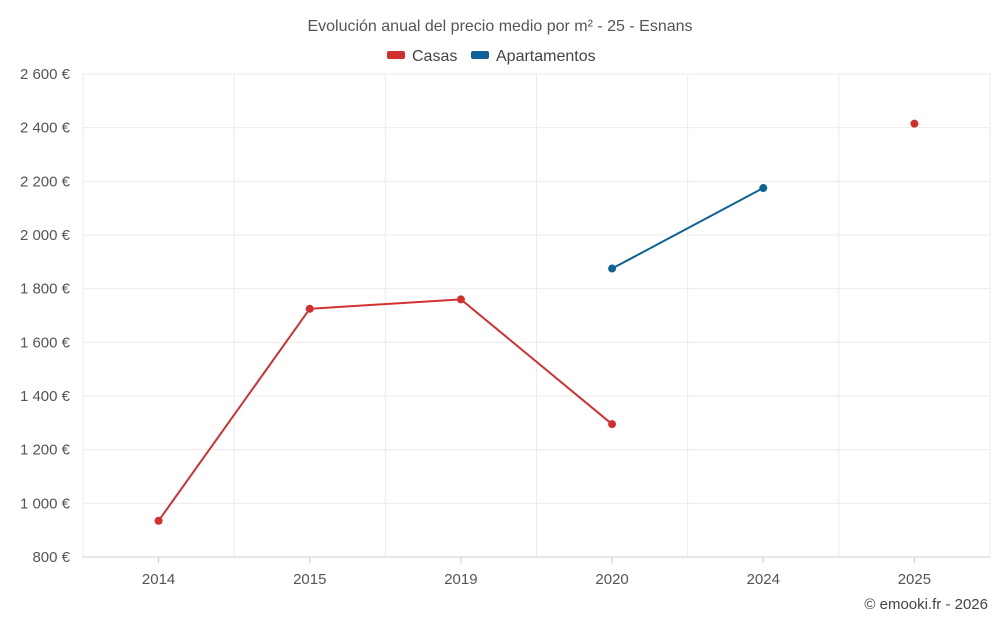  What do you see at coordinates (45, 396) in the screenshot?
I see `y-tick-label: 1 400 €` at bounding box center [45, 396].